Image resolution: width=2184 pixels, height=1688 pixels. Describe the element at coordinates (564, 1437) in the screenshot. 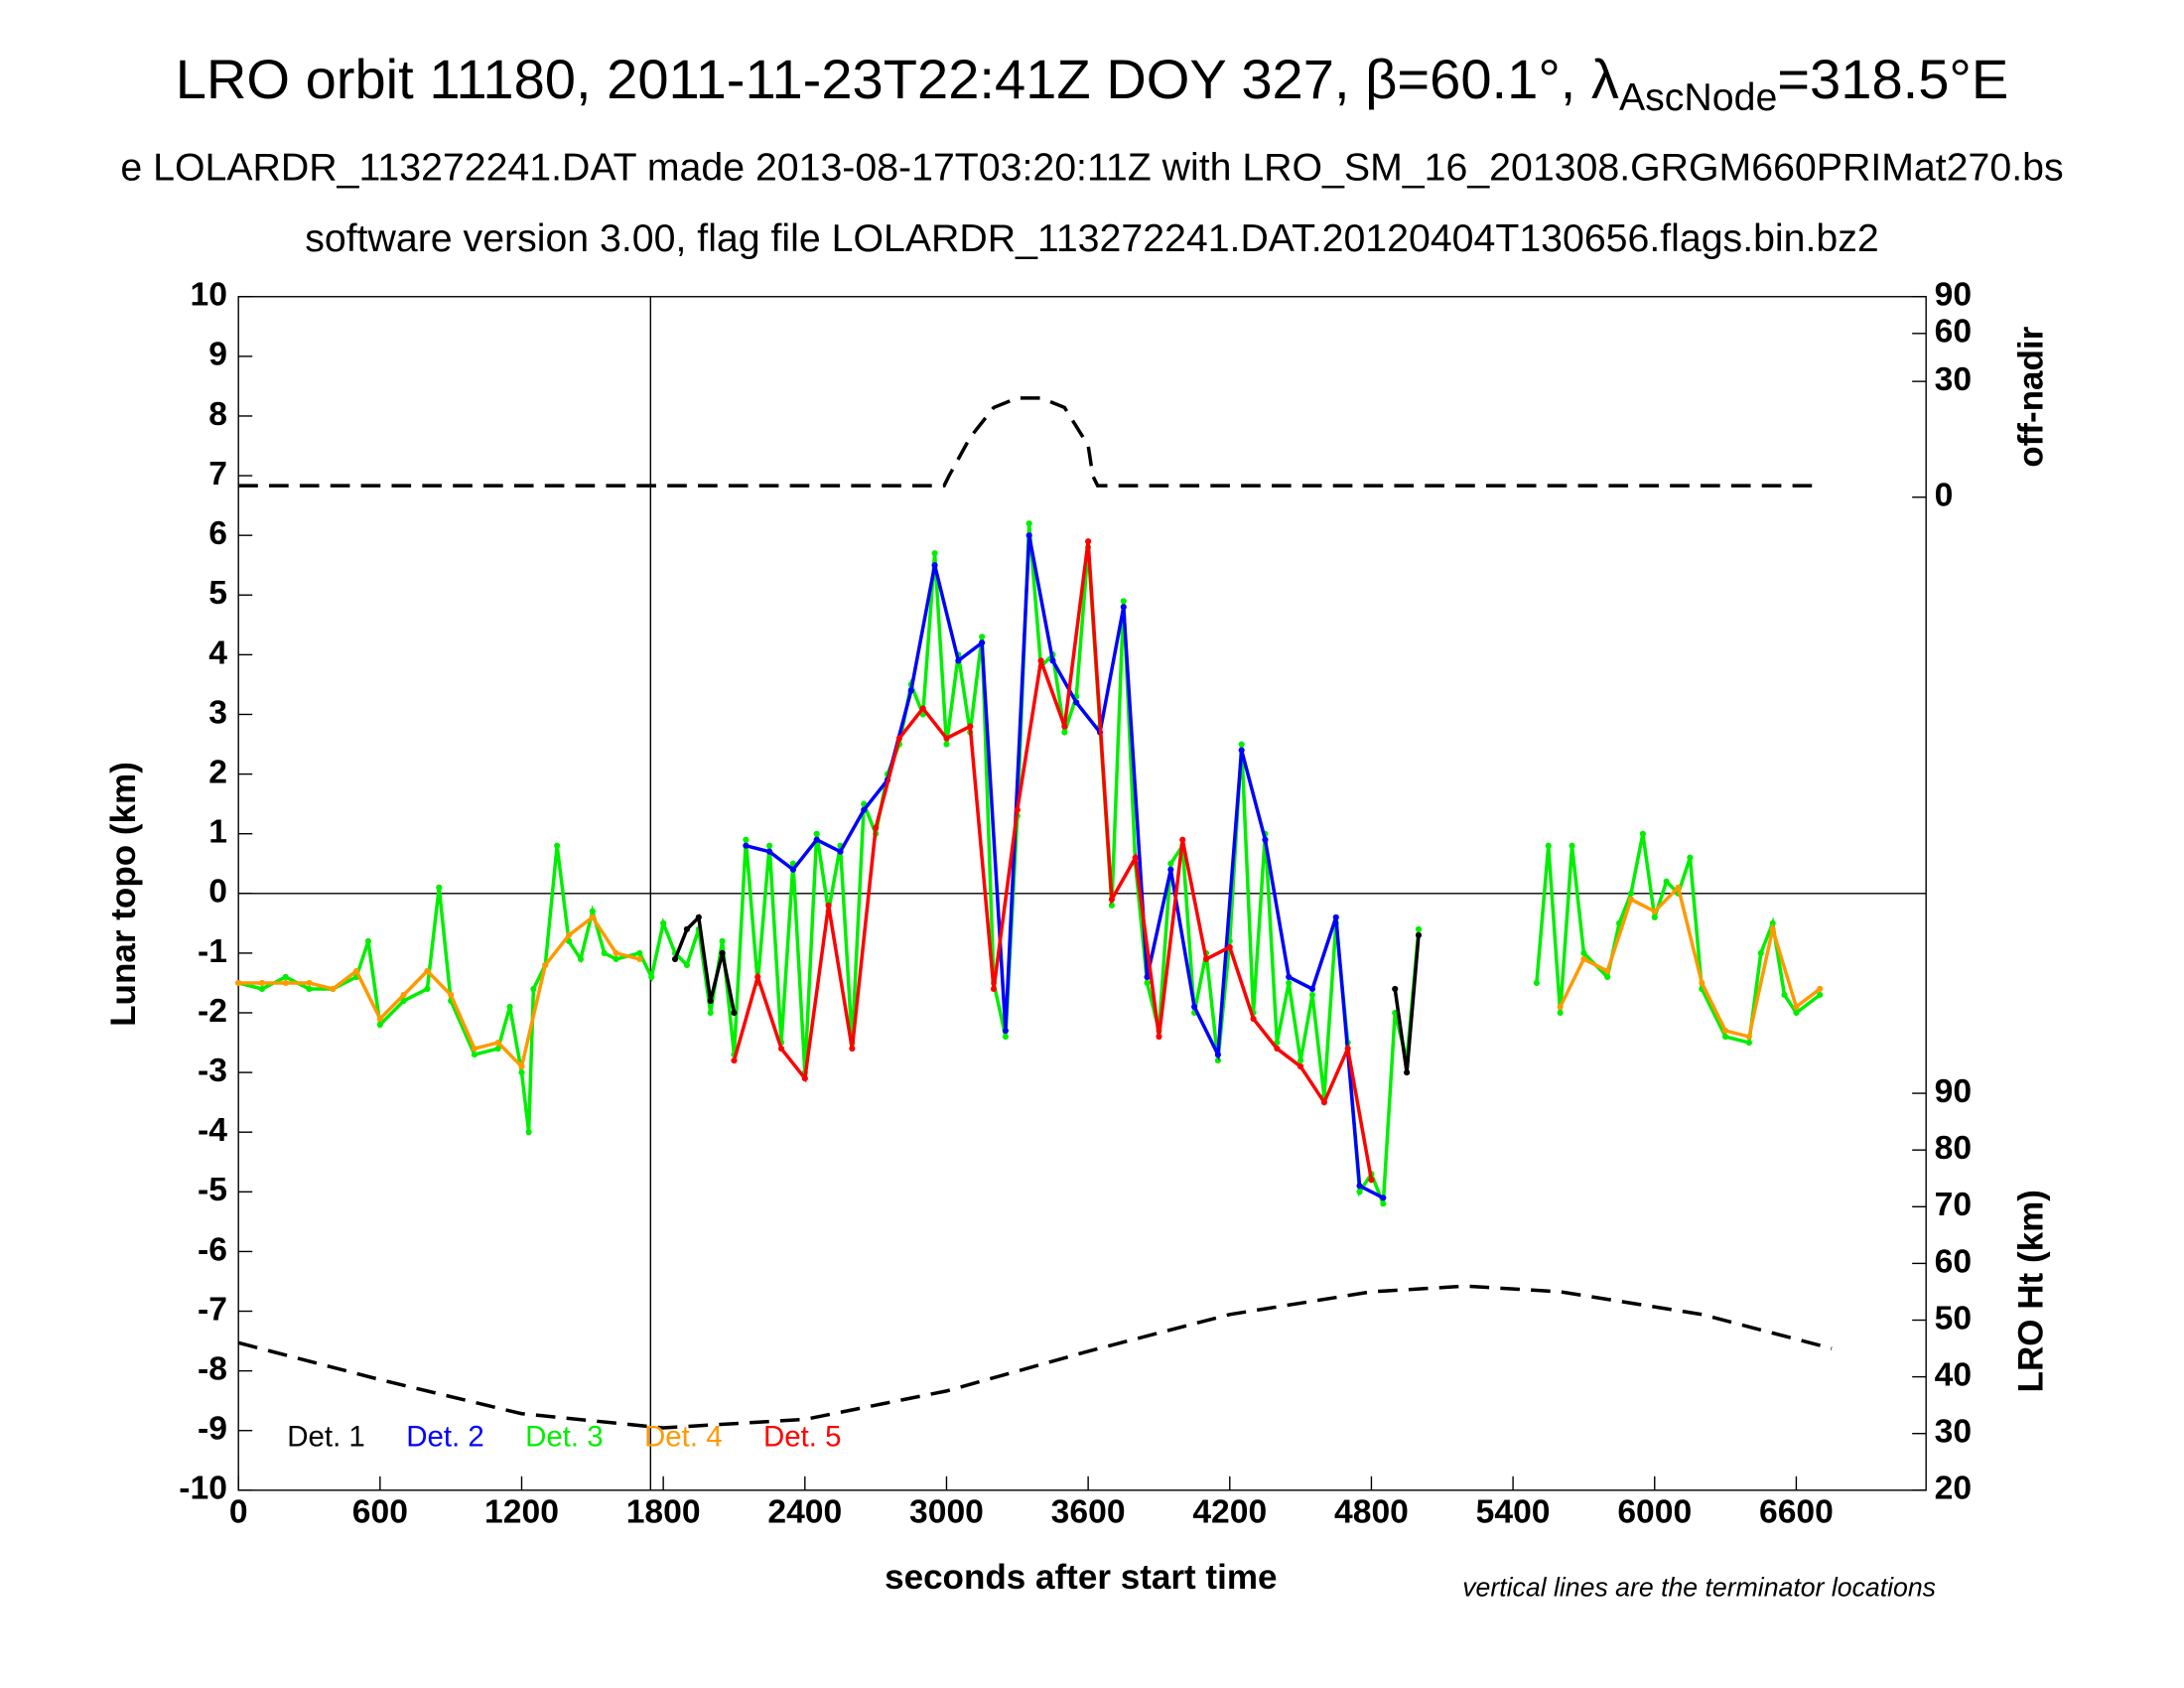

I see `legend-entry: Det. 3` at that location.